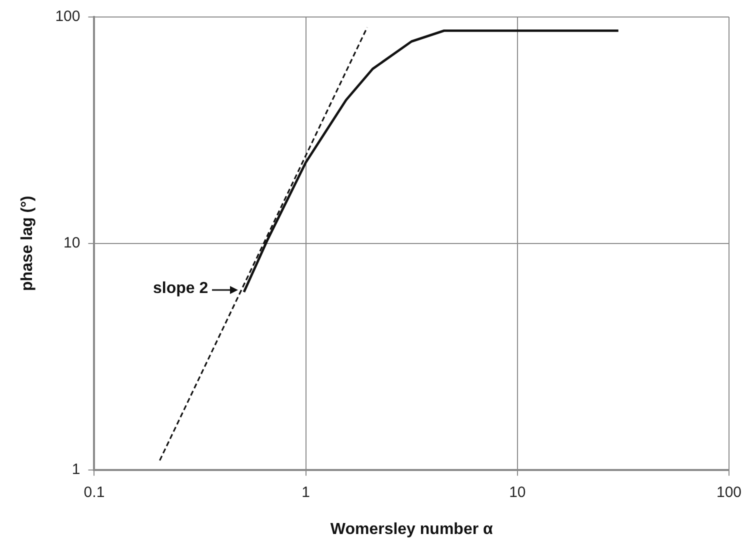 This screenshot has height=555, width=755. I want to click on x-tick-label: 1, so click(306, 492).